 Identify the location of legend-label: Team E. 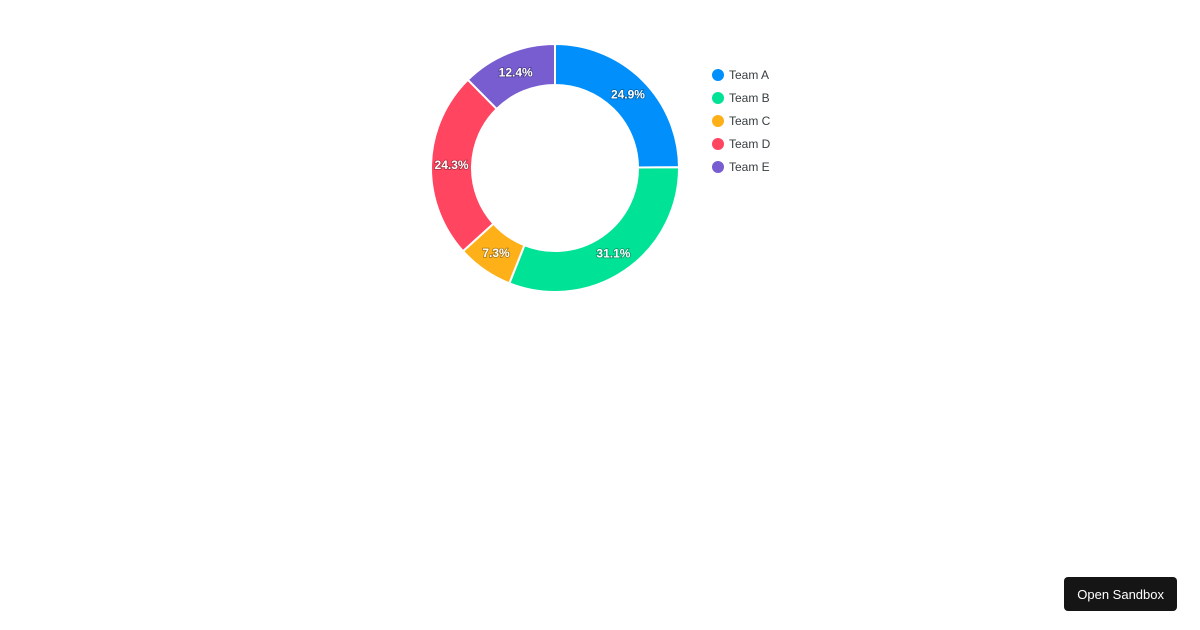
(749, 166).